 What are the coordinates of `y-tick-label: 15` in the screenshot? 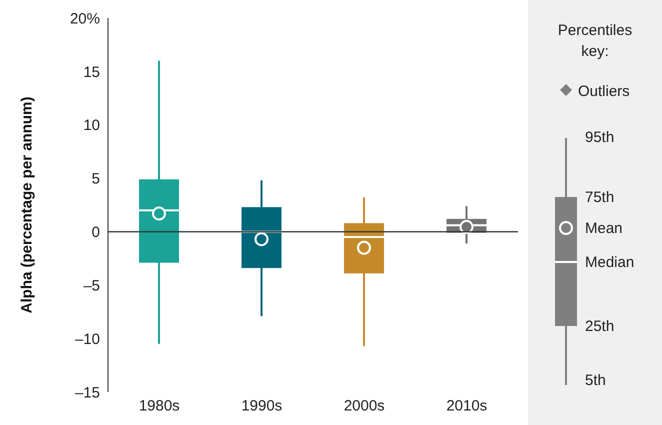 It's located at (91, 72).